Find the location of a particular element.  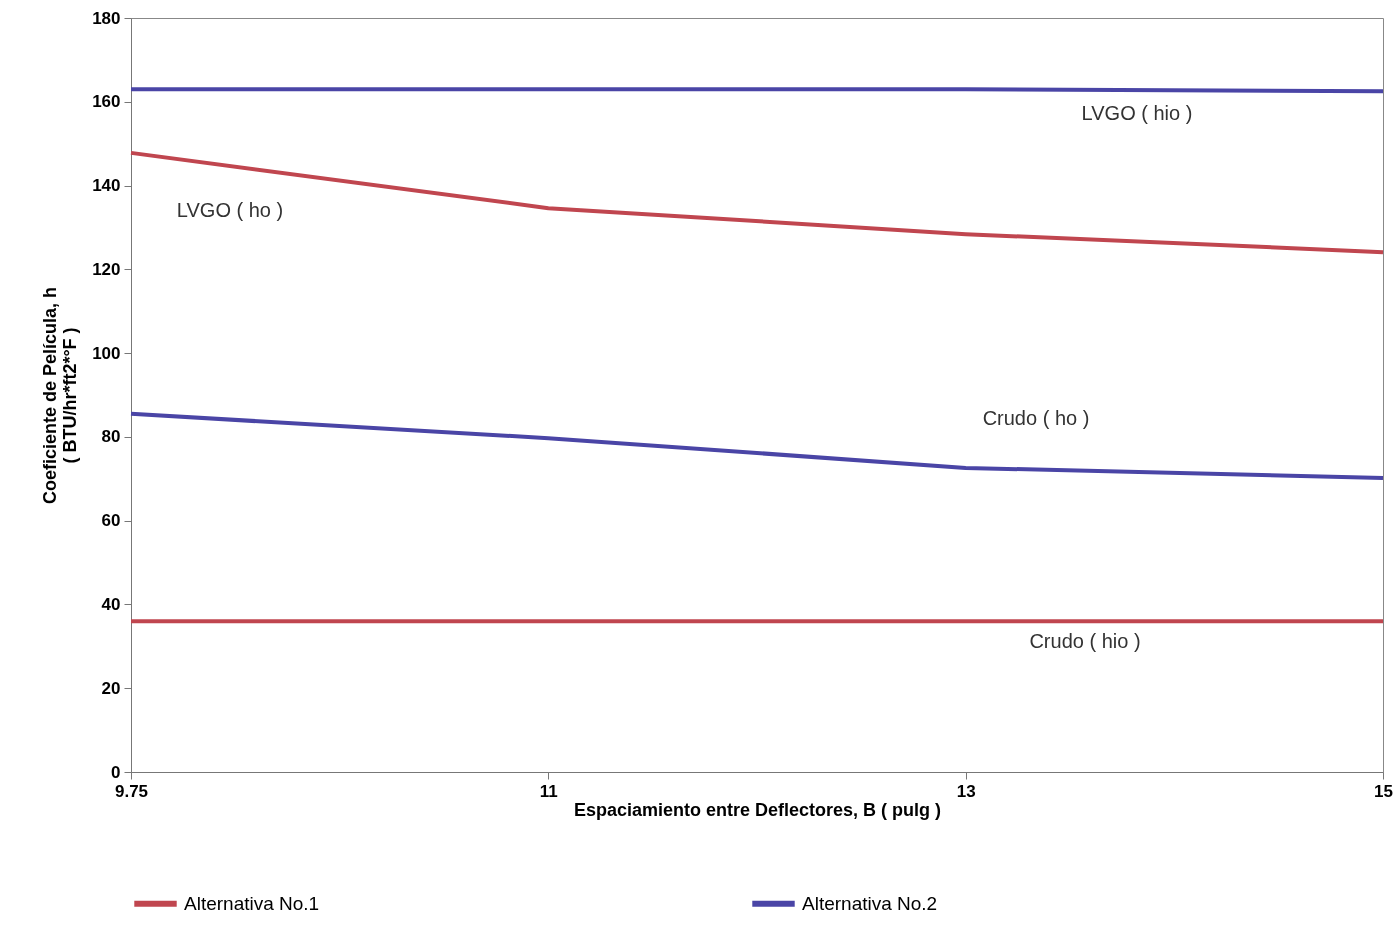

y-tick-label: 120 is located at coordinates (106, 269).